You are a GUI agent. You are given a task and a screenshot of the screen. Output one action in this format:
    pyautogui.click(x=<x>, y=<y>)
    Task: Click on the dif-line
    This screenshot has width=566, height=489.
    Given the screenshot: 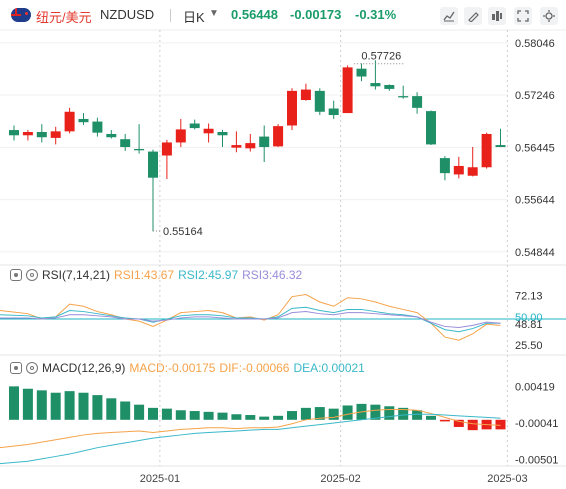 What is the action you would take?
    pyautogui.click(x=250, y=428)
    